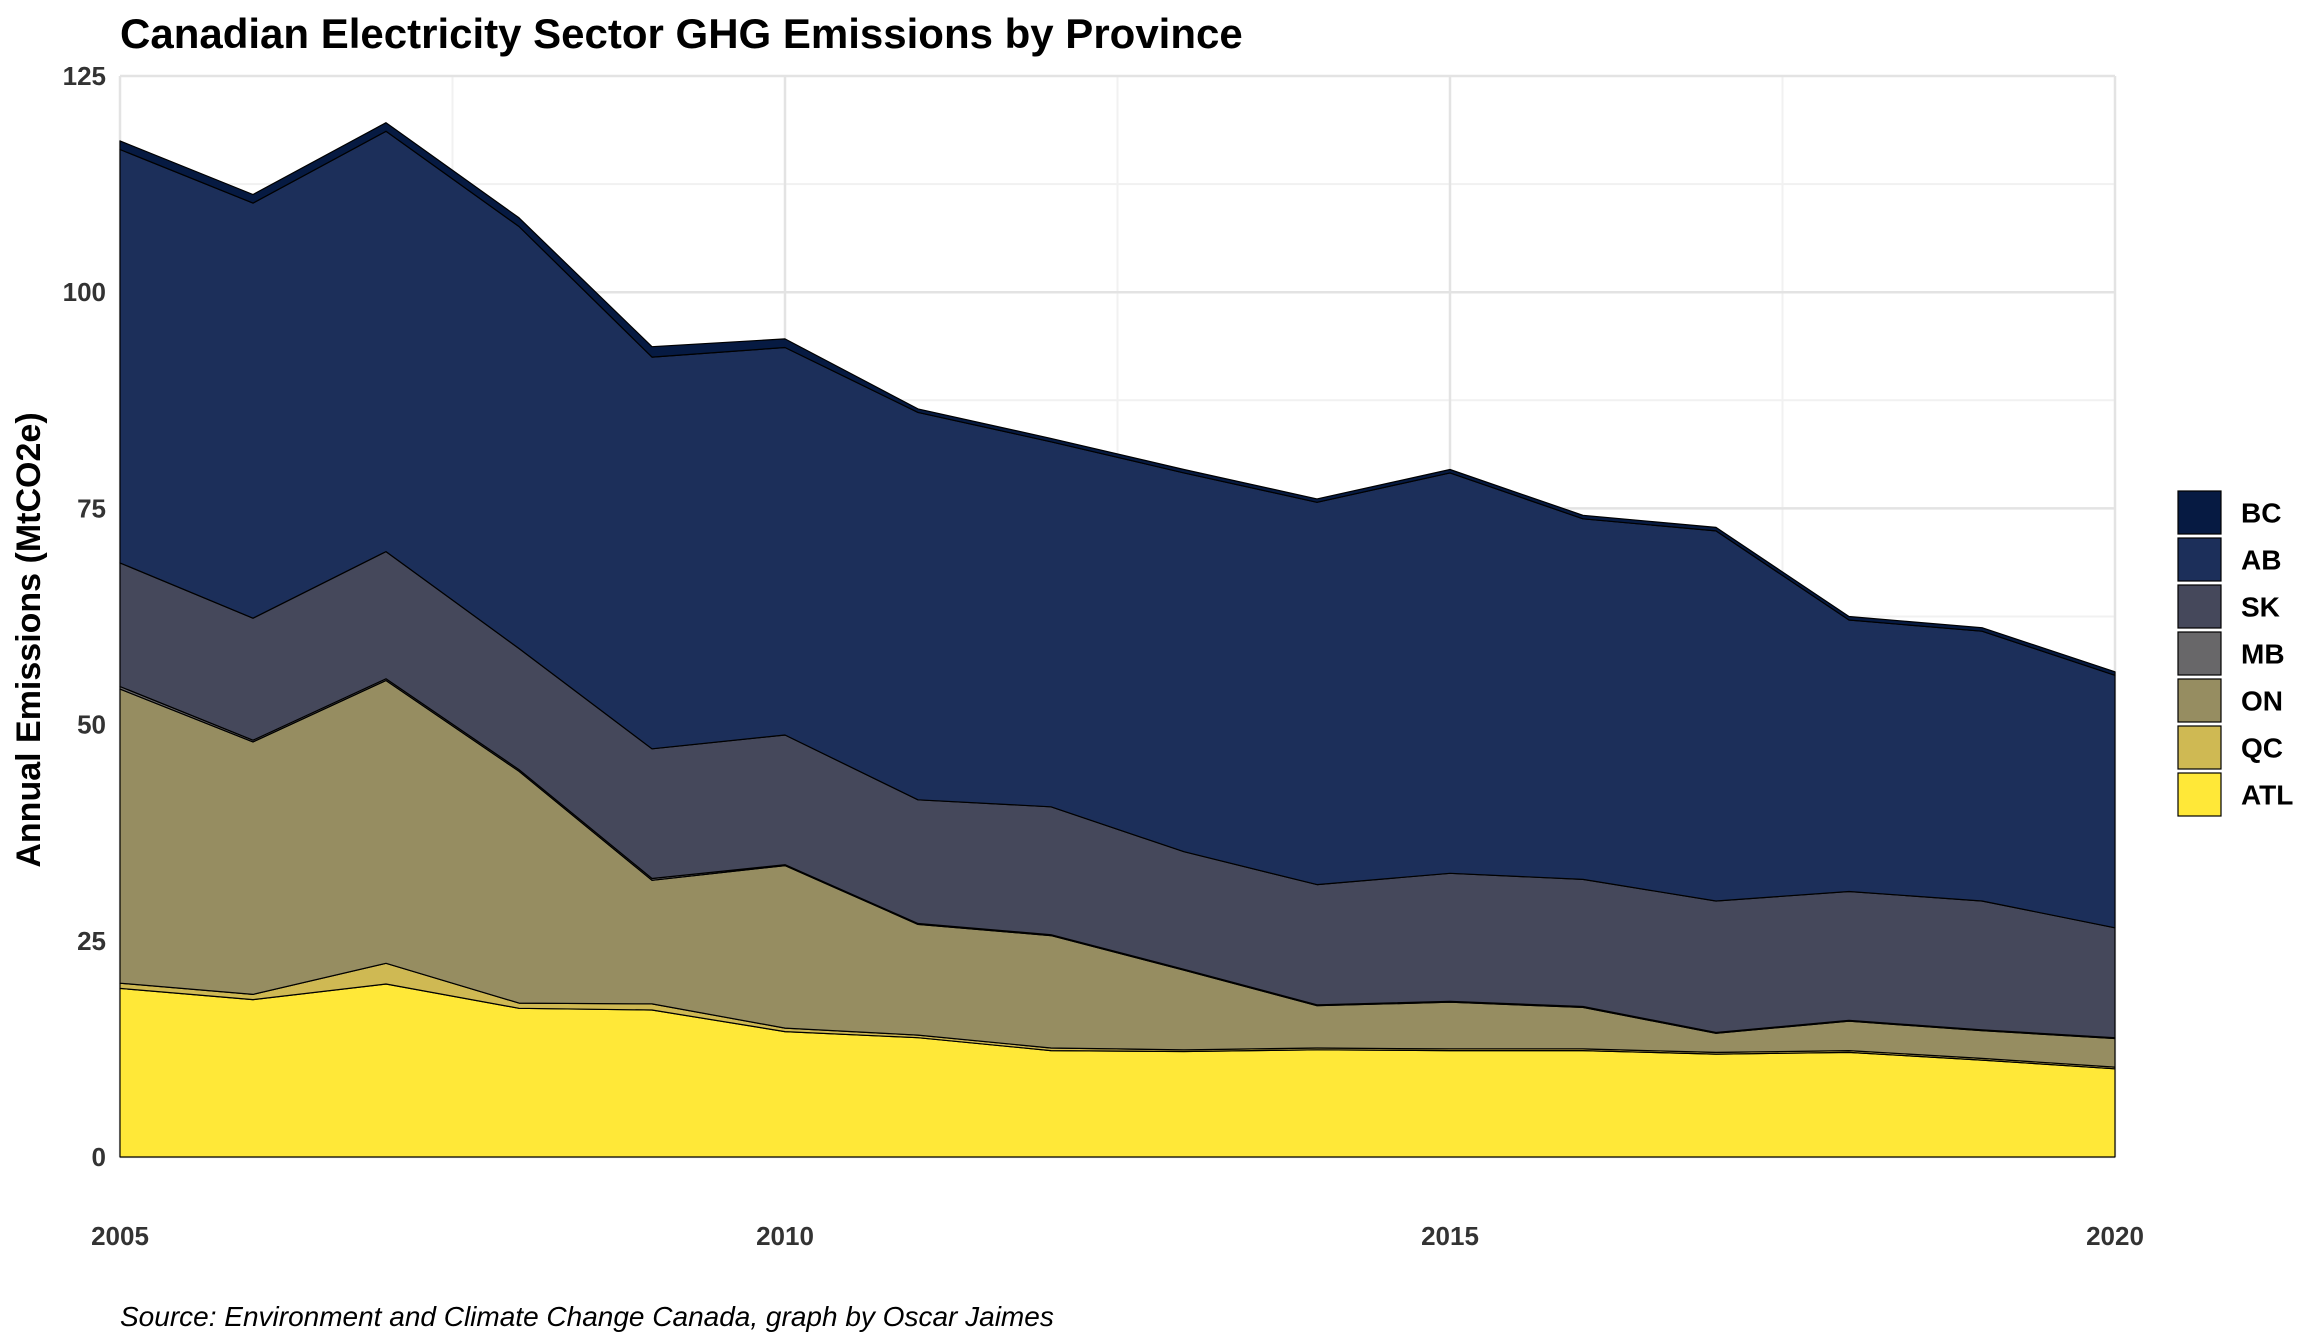  I want to click on legend-label-sk: SK, so click(2260, 607).